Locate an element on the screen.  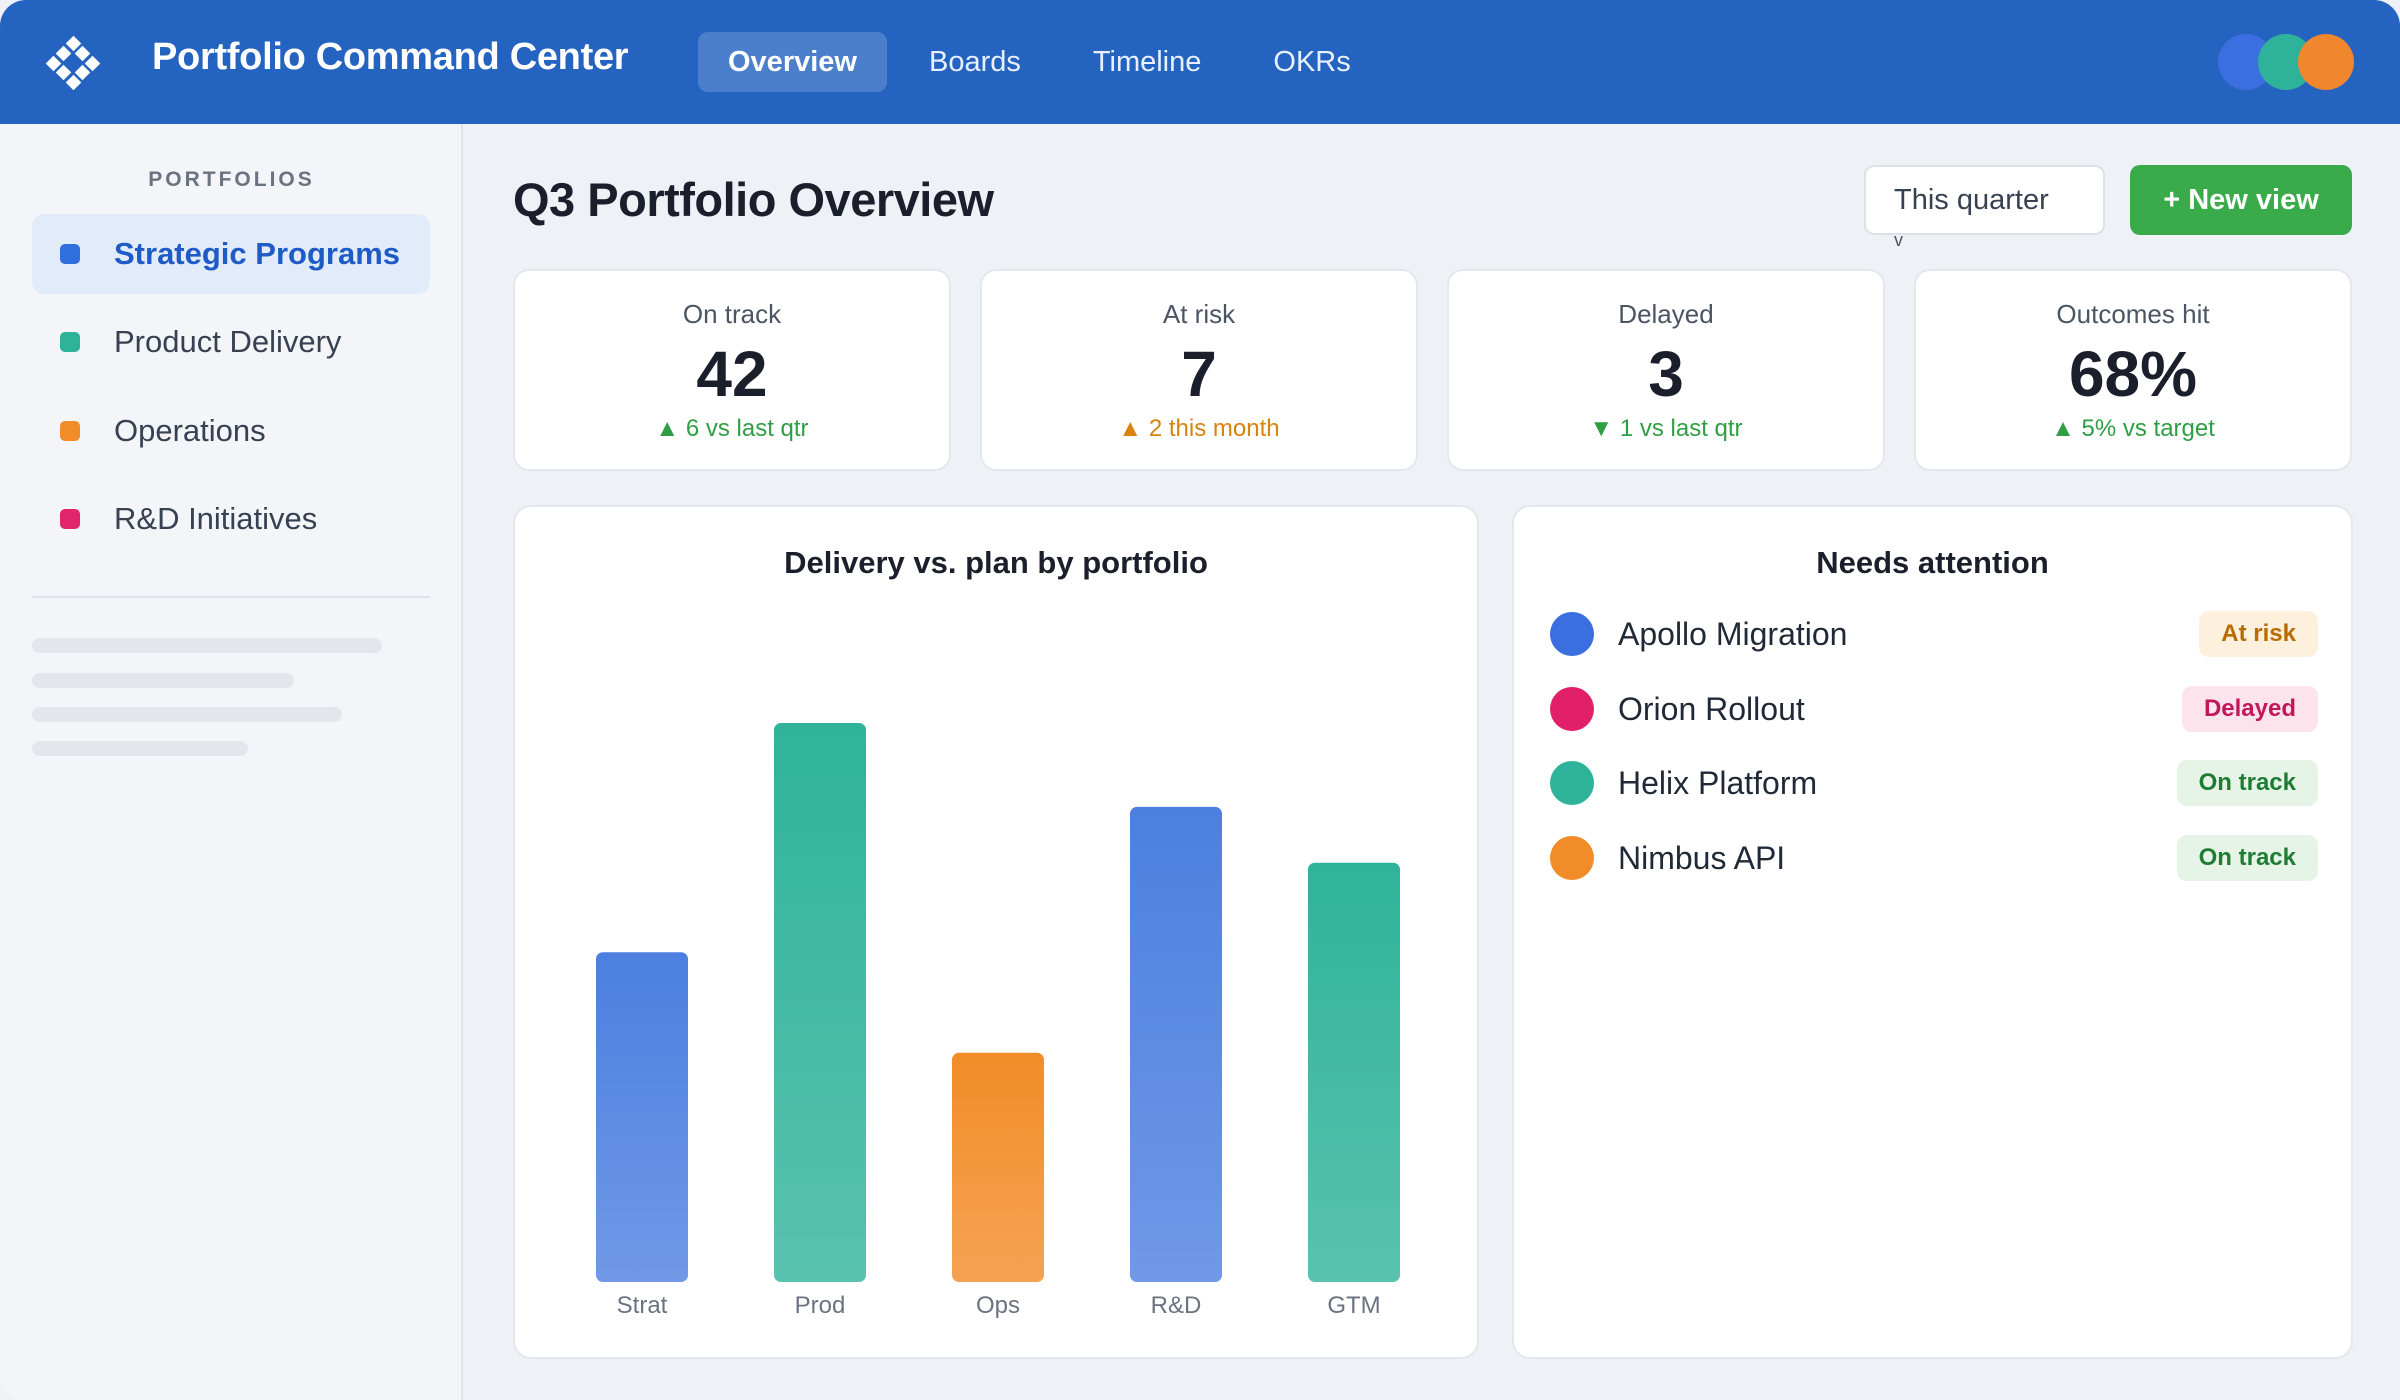
attention-item: Helix Platform On track is located at coordinates (1934, 783).